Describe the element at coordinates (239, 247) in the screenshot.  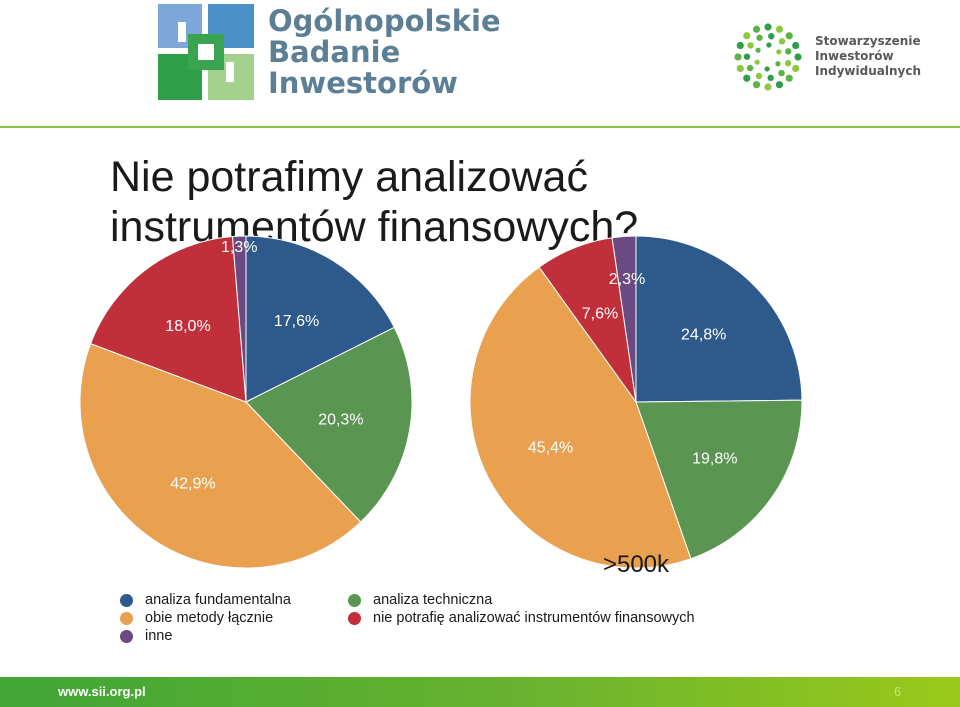
I see `slice-value-label: 1,3%` at that location.